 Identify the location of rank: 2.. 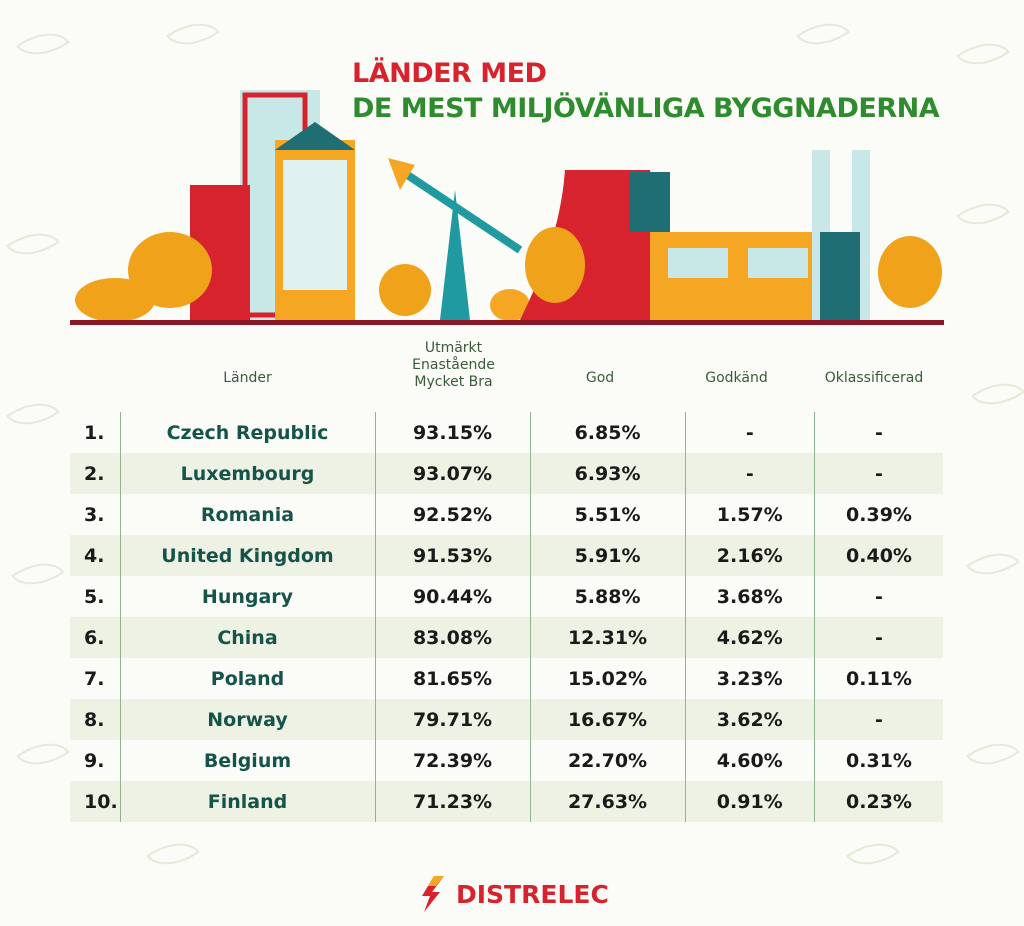
(94, 473).